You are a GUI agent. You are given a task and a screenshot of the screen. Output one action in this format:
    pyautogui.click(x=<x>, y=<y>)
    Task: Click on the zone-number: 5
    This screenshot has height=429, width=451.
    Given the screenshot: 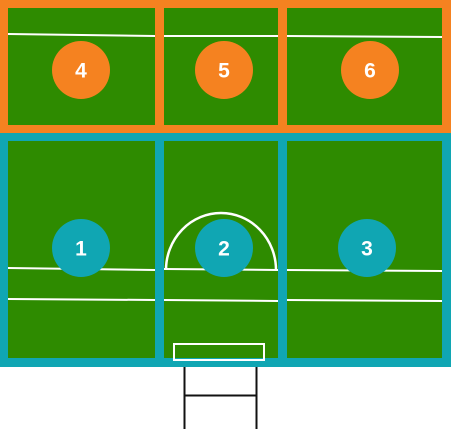 What is the action you would take?
    pyautogui.click(x=224, y=71)
    